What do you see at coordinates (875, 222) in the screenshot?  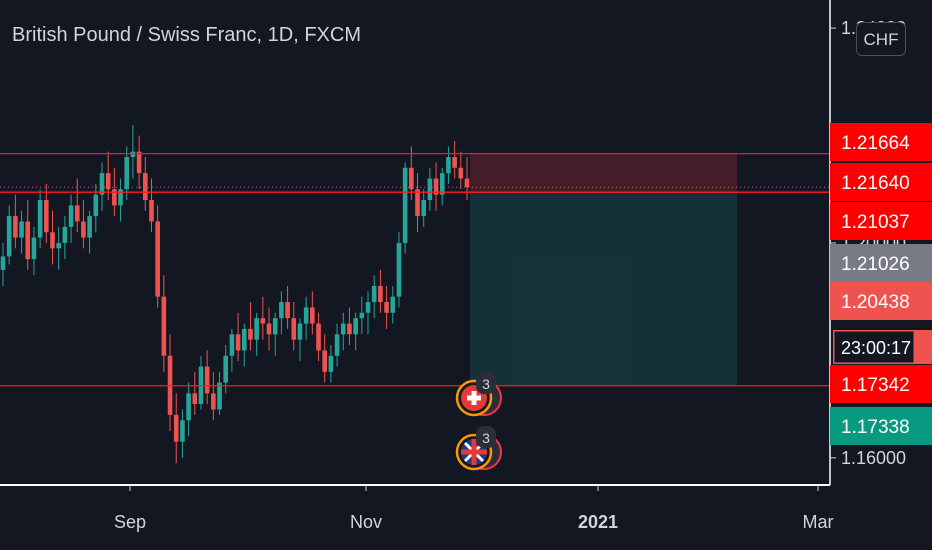 I see `price-label-value: 1.21037` at bounding box center [875, 222].